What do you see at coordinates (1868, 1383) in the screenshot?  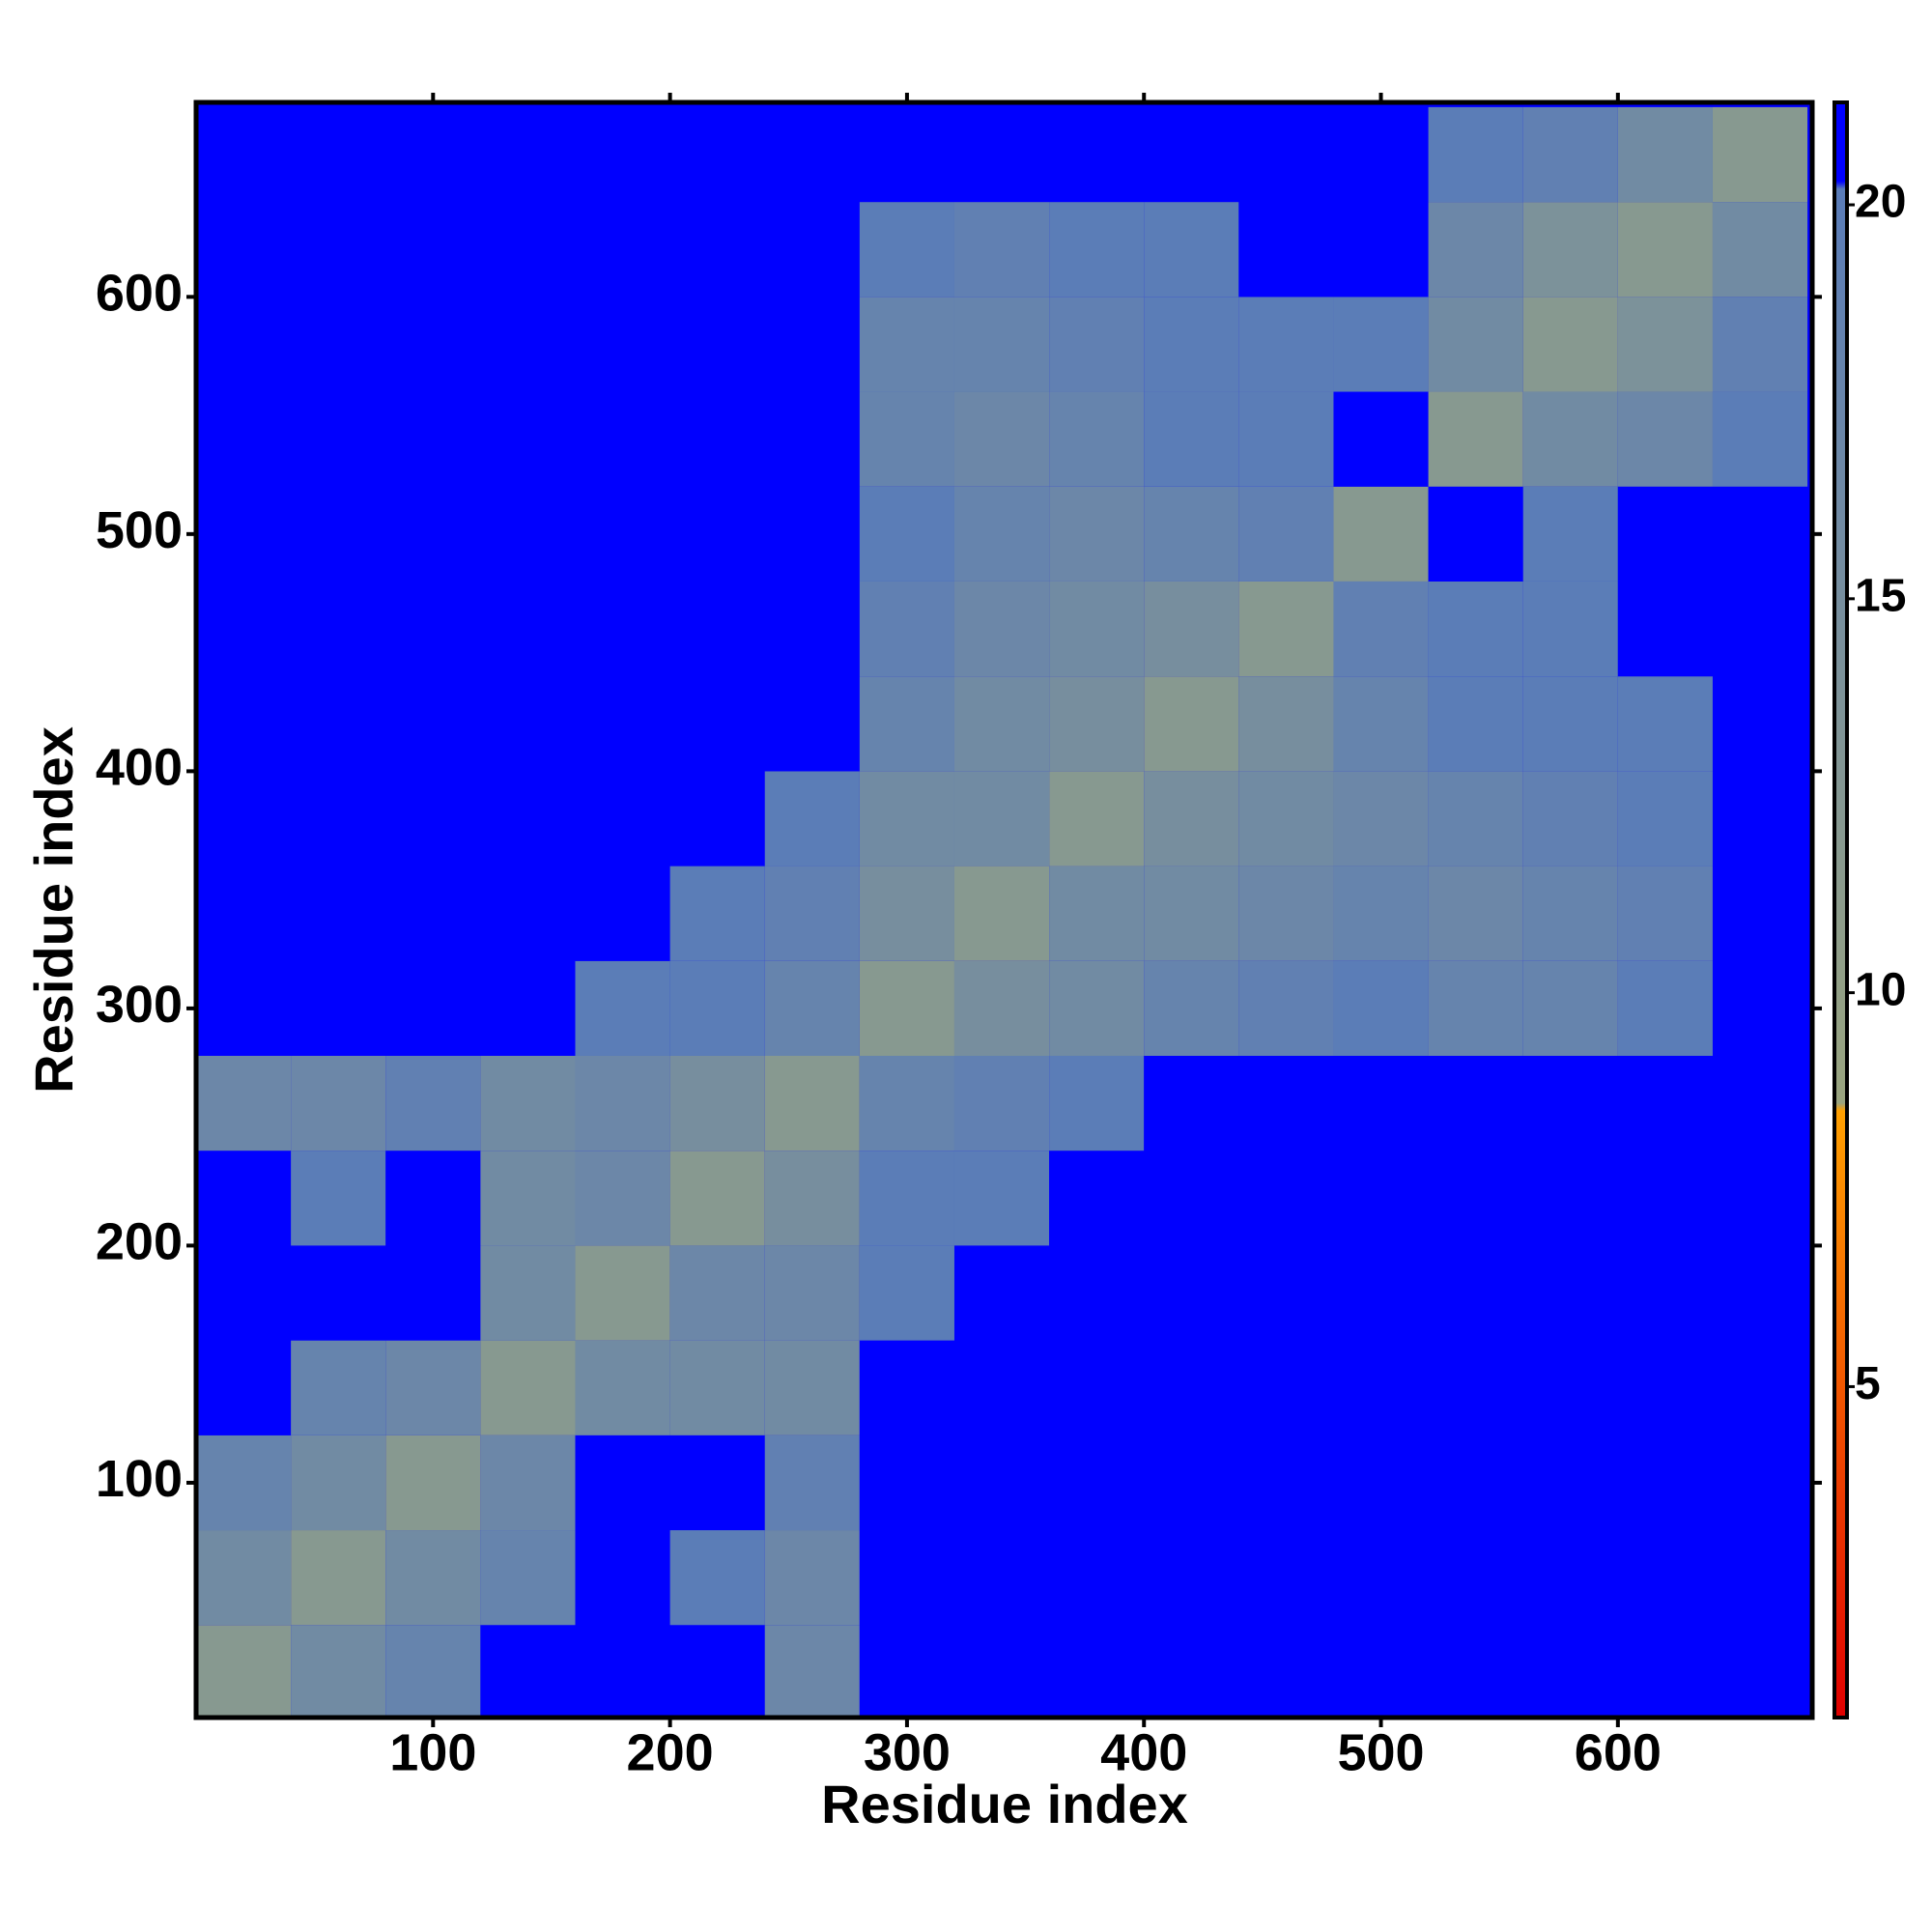 I see `colorbar-tick-label: 5` at bounding box center [1868, 1383].